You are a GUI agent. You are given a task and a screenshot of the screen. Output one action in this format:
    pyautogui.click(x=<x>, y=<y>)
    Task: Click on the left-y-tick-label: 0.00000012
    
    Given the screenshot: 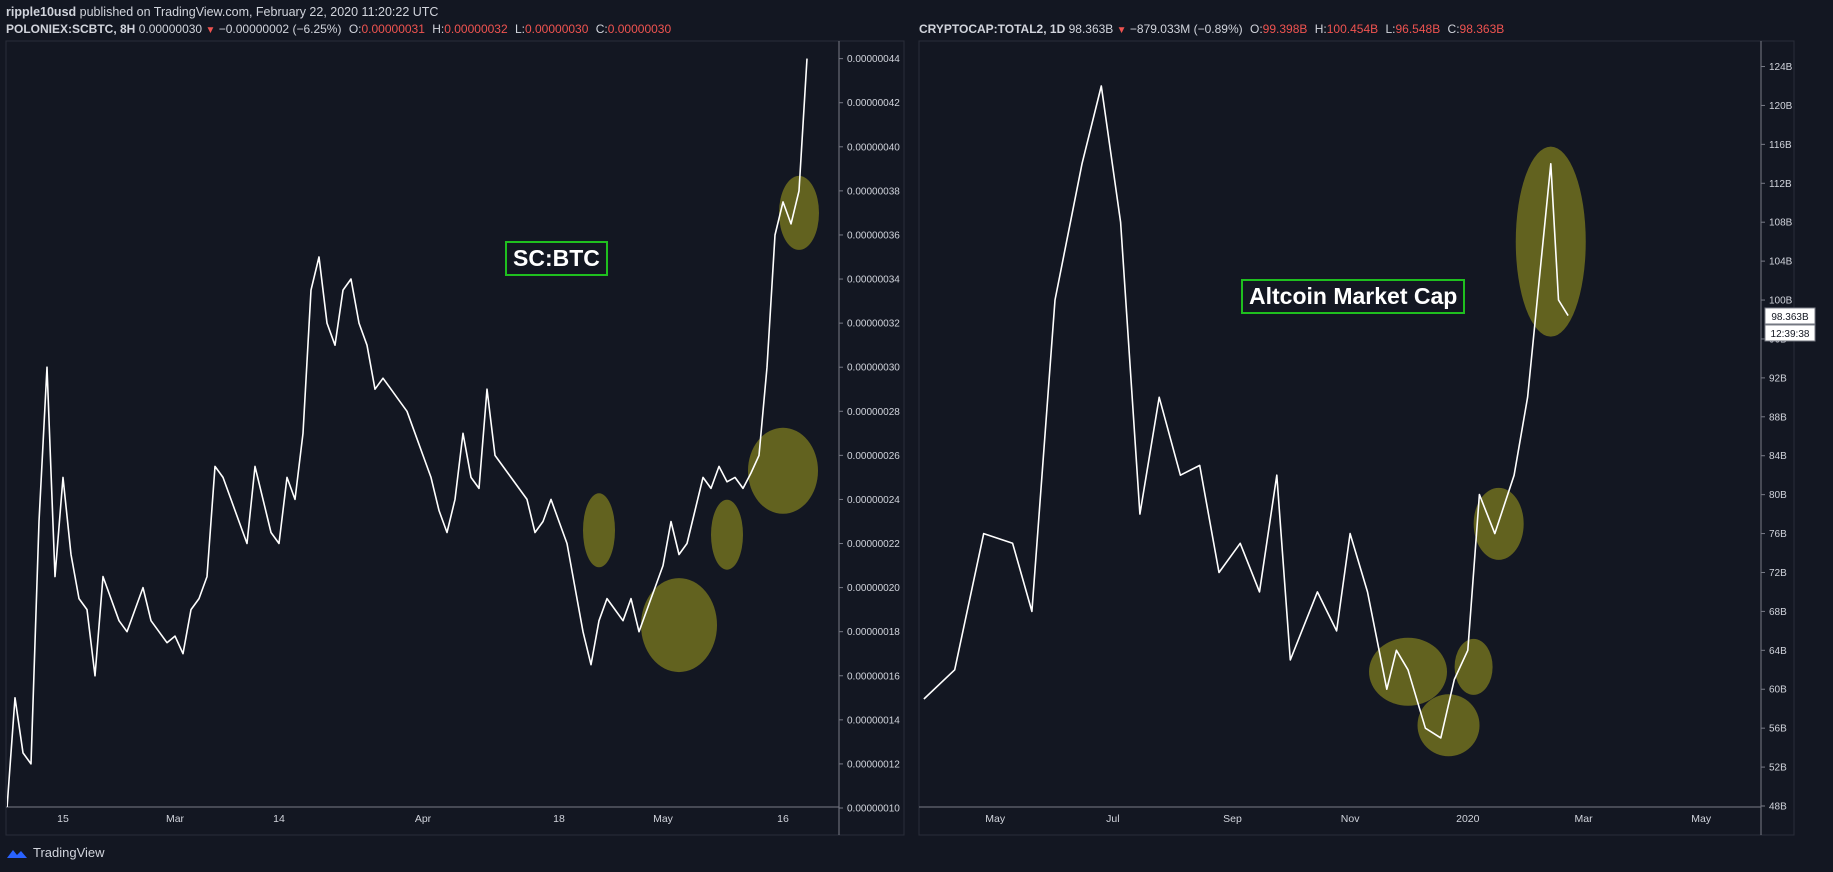 What is the action you would take?
    pyautogui.click(x=873, y=764)
    